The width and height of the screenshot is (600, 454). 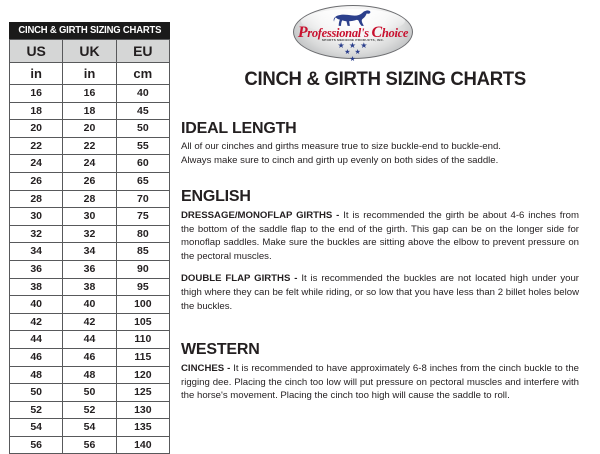 What do you see at coordinates (36, 375) in the screenshot?
I see `cell-us: 48` at bounding box center [36, 375].